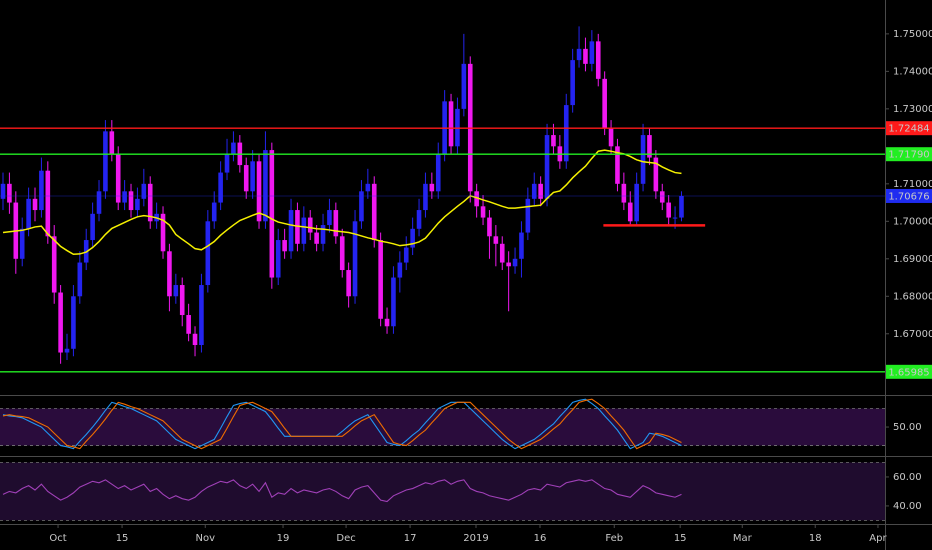 This screenshot has height=550, width=932. What do you see at coordinates (815, 538) in the screenshot?
I see `x-tick-label: 18` at bounding box center [815, 538].